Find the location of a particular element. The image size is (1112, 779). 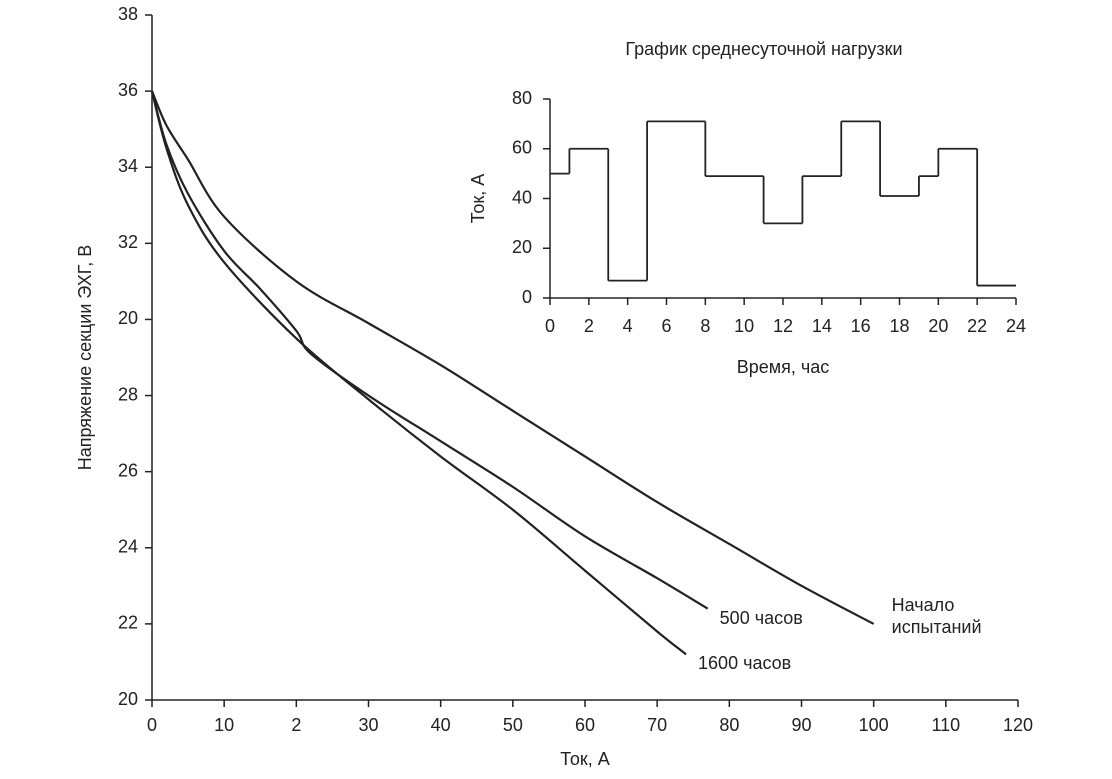

x-tick-label: 80 is located at coordinates (729, 725).